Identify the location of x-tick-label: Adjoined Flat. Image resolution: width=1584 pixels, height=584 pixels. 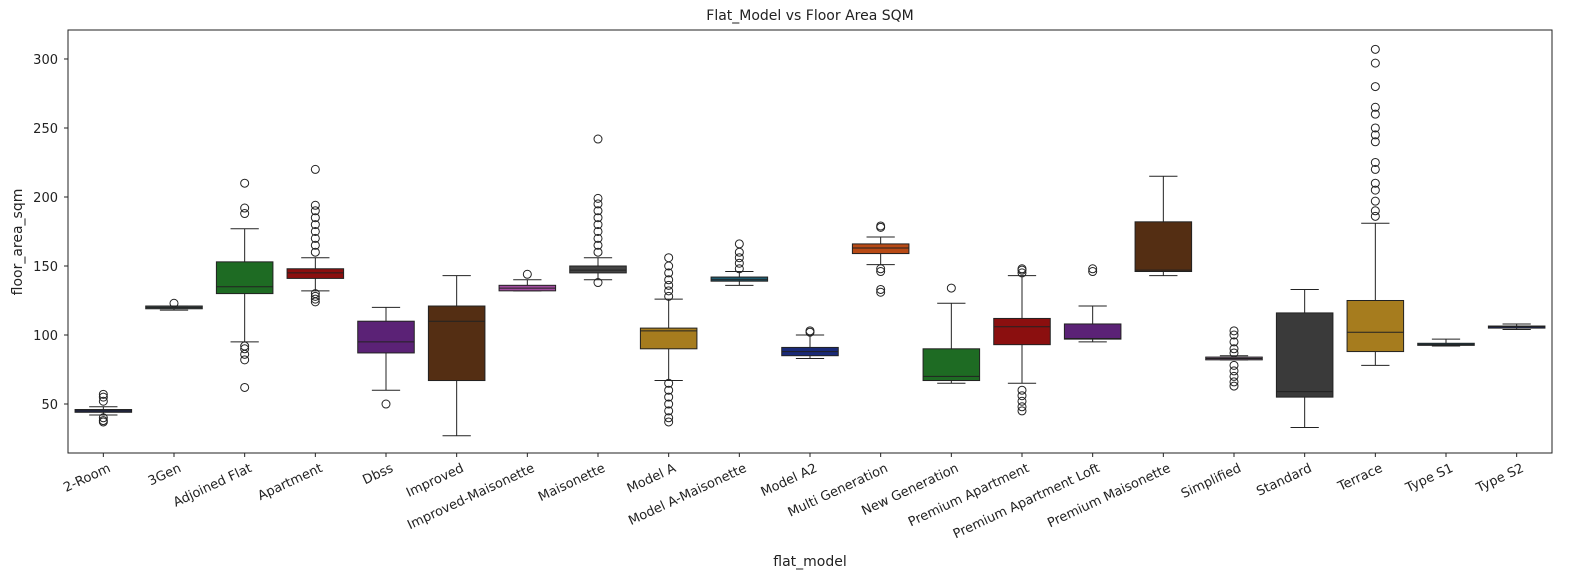
(212, 485).